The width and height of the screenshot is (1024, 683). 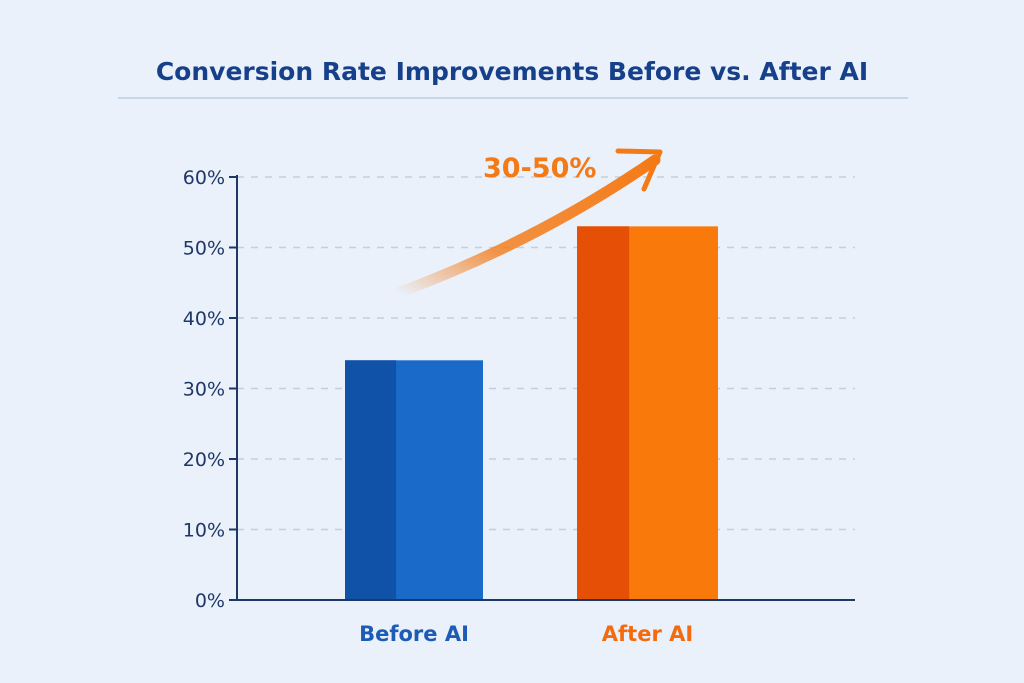 I want to click on y-tick-label: 30%, so click(x=204, y=390).